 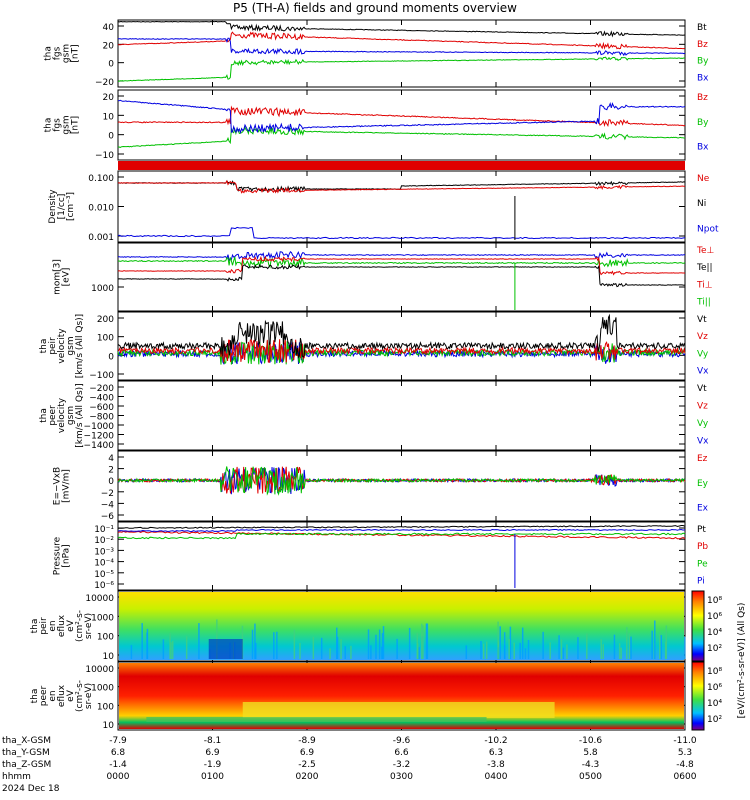 I want to click on legend-Ni: Ni, so click(x=701, y=204).